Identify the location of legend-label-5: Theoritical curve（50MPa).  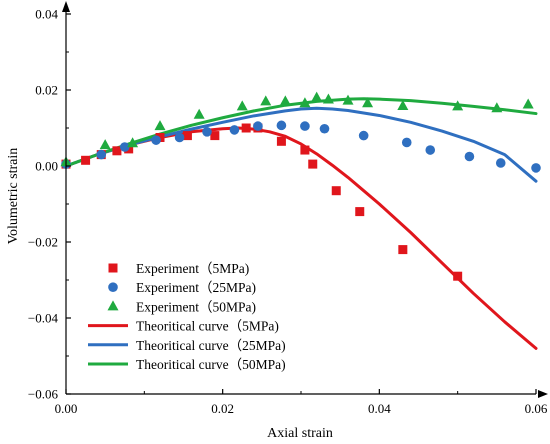
(211, 364).